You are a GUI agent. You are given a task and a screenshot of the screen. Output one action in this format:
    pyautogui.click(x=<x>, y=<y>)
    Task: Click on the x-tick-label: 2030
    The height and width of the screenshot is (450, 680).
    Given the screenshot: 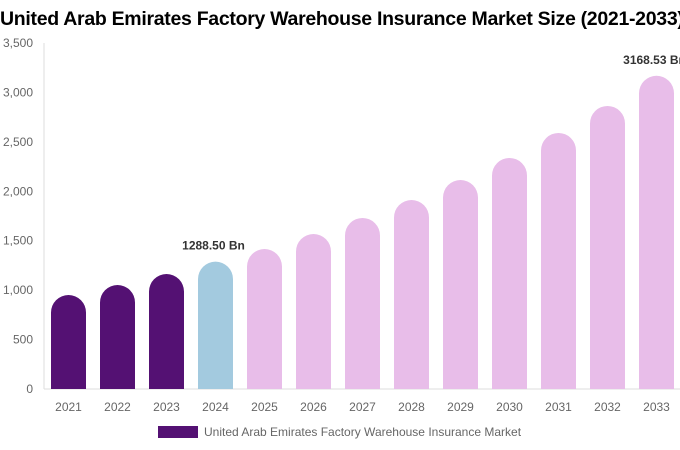 What is the action you would take?
    pyautogui.click(x=509, y=407)
    